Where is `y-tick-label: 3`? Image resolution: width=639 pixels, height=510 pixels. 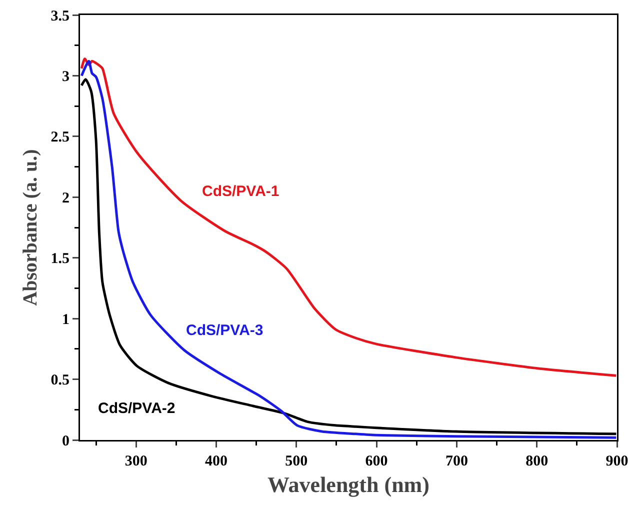 y-tick-label: 3 is located at coordinates (66, 76).